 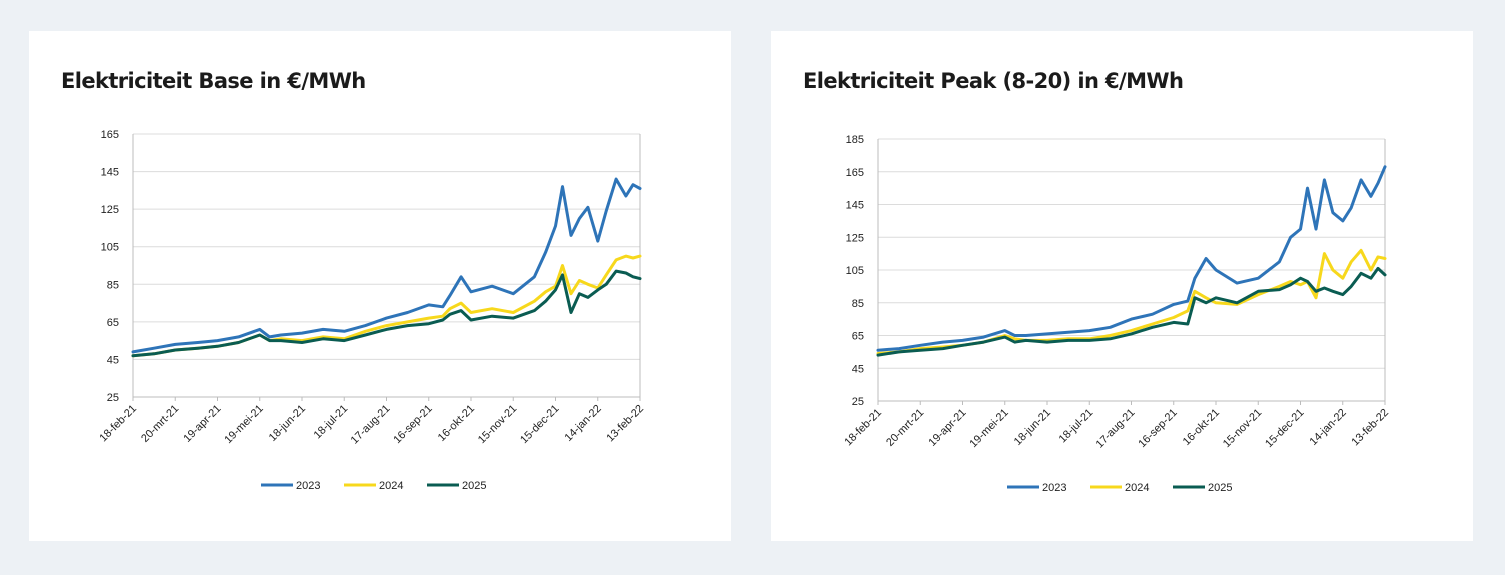 What do you see at coordinates (993, 81) in the screenshot?
I see `chart-title: Elektriciteit Peak (8-20) in €/MWh` at bounding box center [993, 81].